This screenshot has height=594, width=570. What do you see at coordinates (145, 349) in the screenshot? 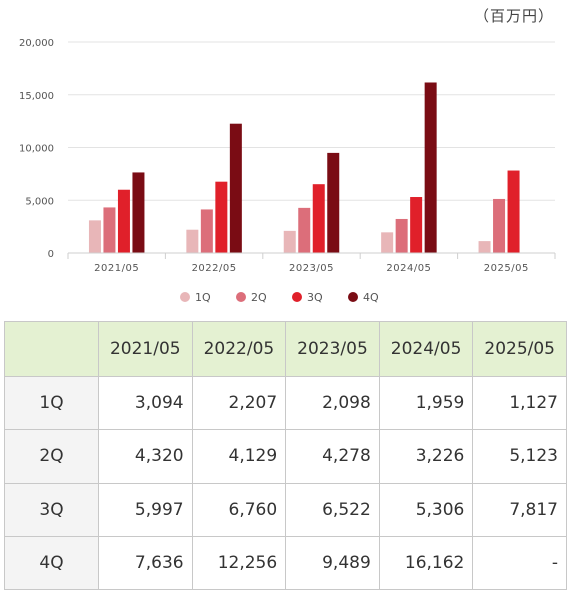
I see `column-header: 2021/05` at bounding box center [145, 349].